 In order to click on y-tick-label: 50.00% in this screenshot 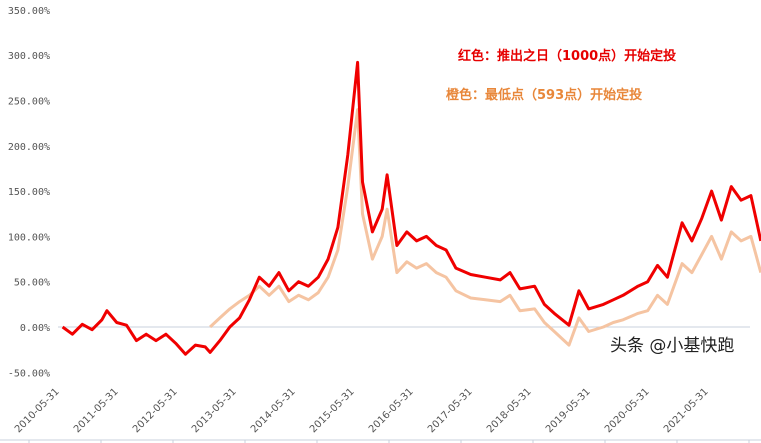, I will do `click(32, 283)`.